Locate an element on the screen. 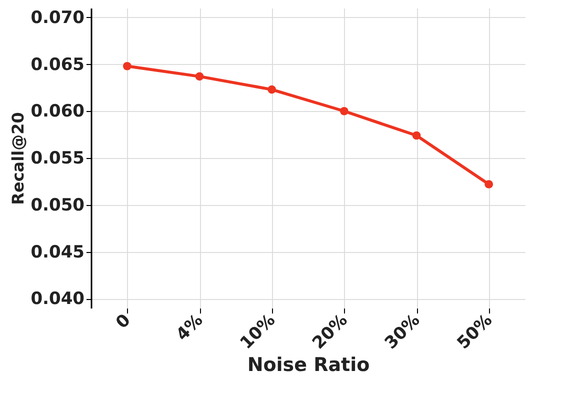  y-tick-label: 0.055 is located at coordinates (57, 158).